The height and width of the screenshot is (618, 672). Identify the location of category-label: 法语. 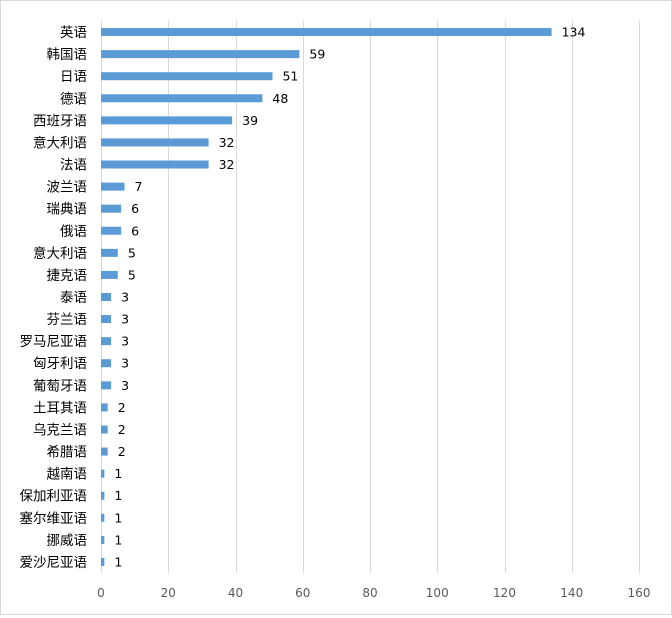
(73, 166).